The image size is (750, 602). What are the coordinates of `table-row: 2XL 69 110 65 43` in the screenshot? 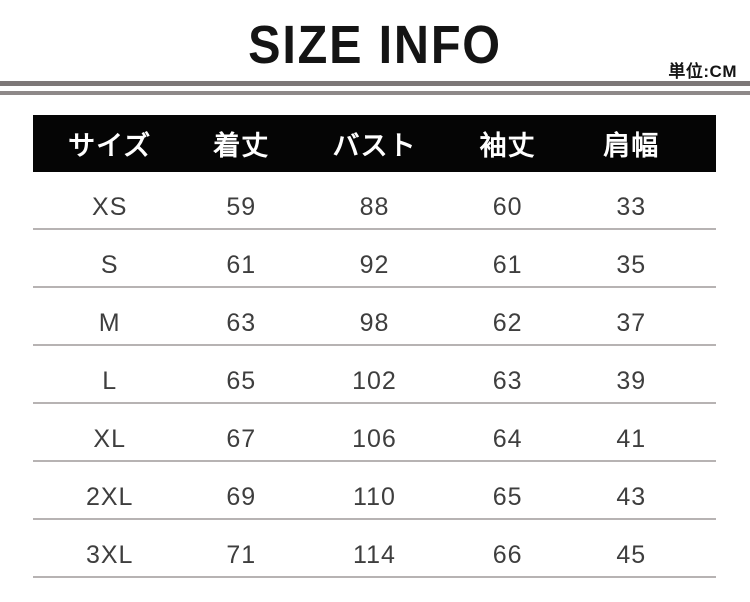 It's located at (374, 490).